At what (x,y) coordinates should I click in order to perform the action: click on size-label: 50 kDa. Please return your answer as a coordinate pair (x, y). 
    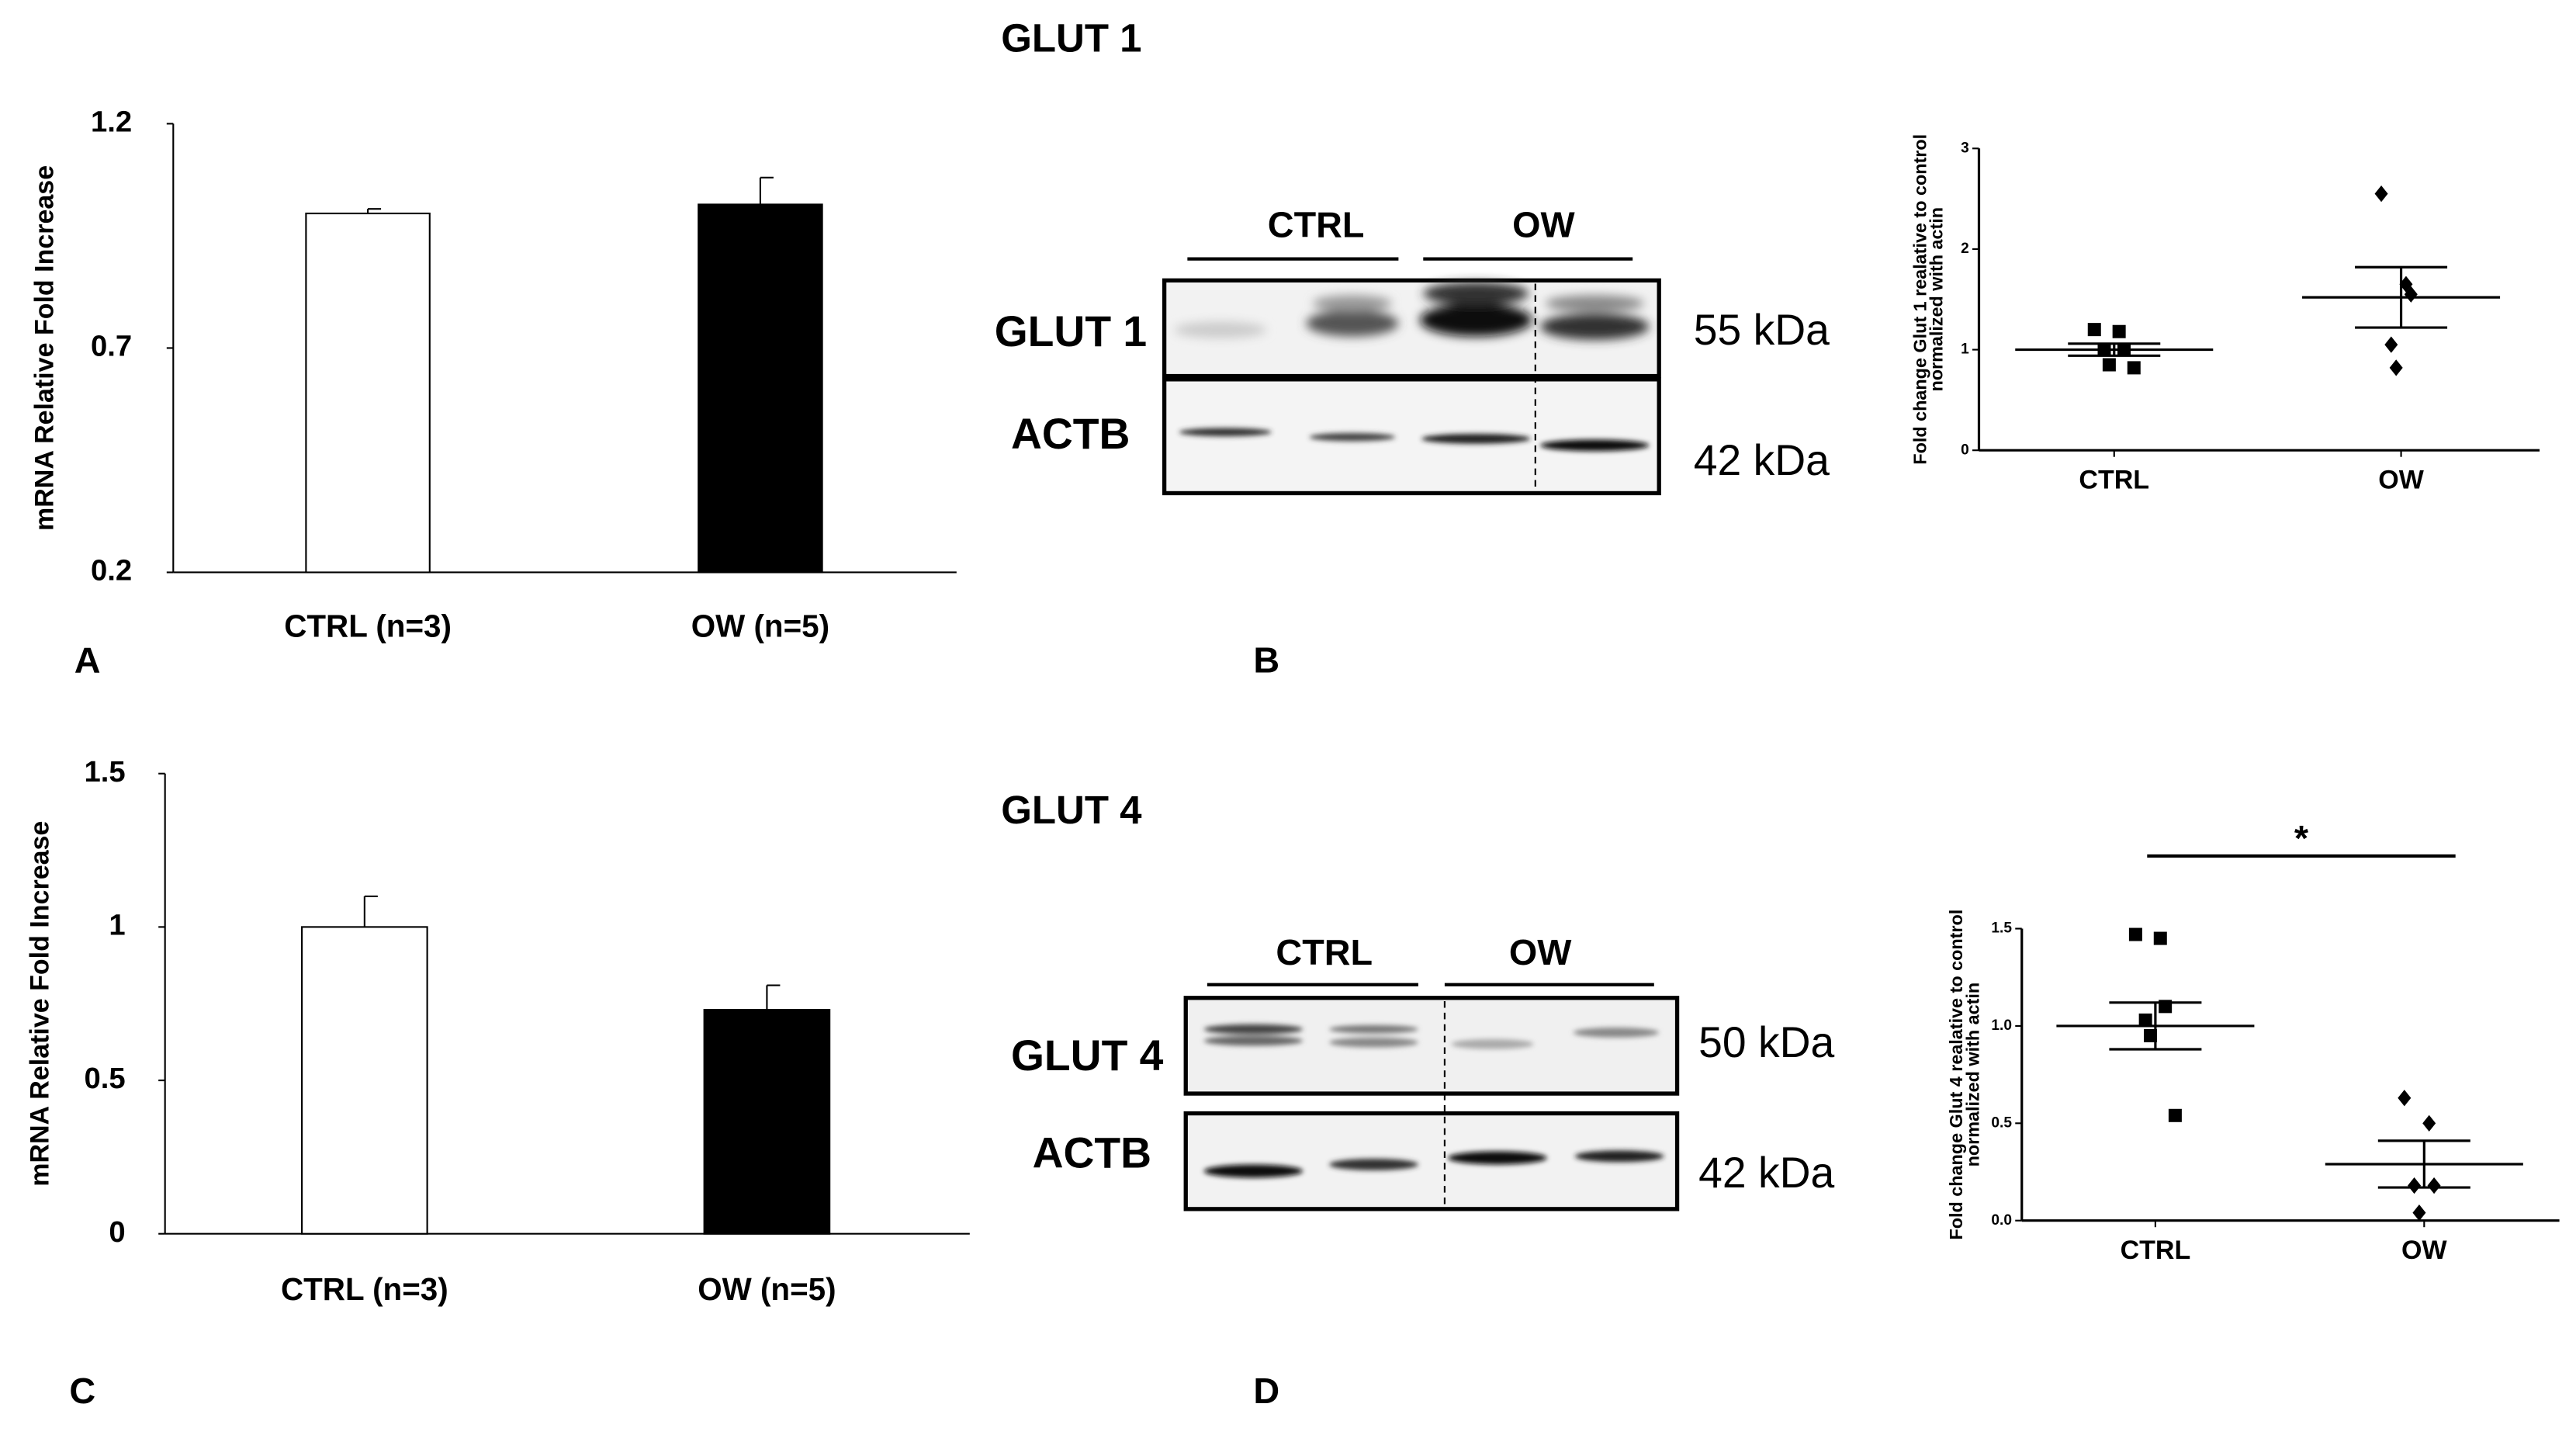
    Looking at the image, I should click on (1766, 1042).